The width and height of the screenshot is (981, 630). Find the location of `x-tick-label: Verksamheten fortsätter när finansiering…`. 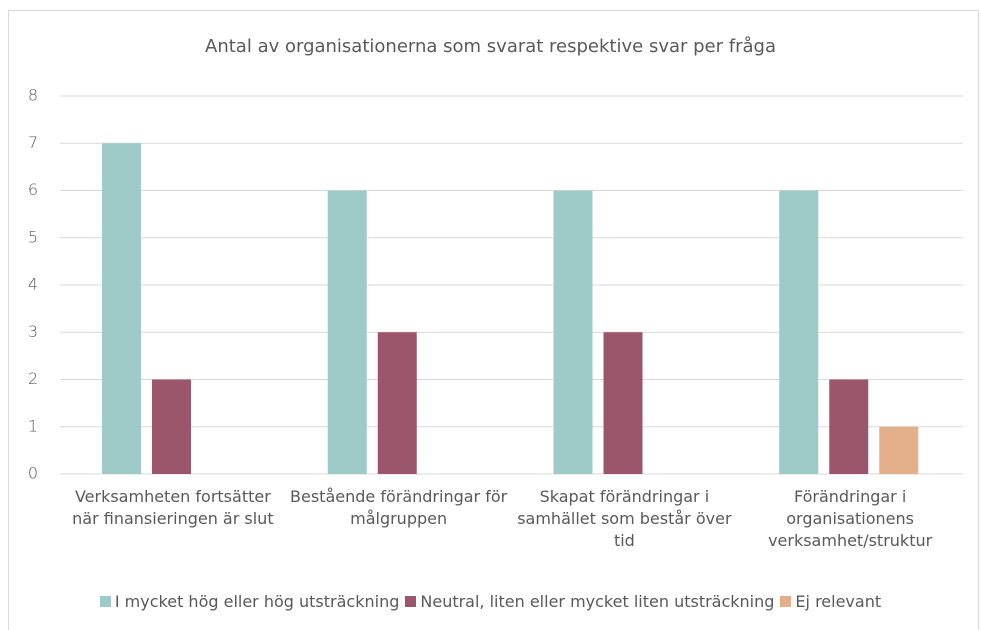

x-tick-label: Verksamheten fortsätter när finansiering… is located at coordinates (173, 507).